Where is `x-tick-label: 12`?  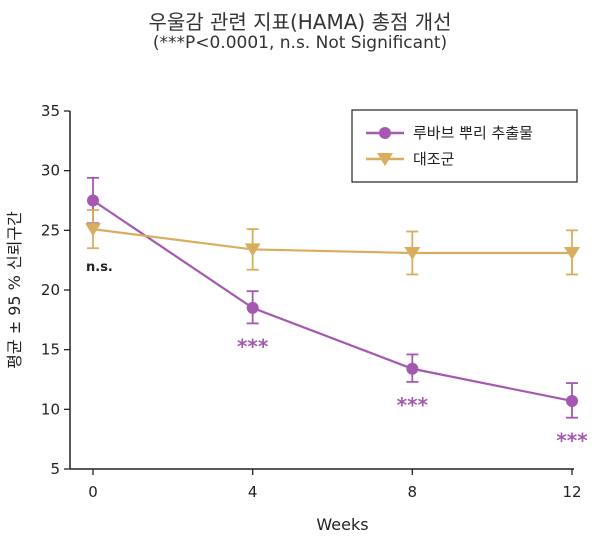
x-tick-label: 12 is located at coordinates (571, 492).